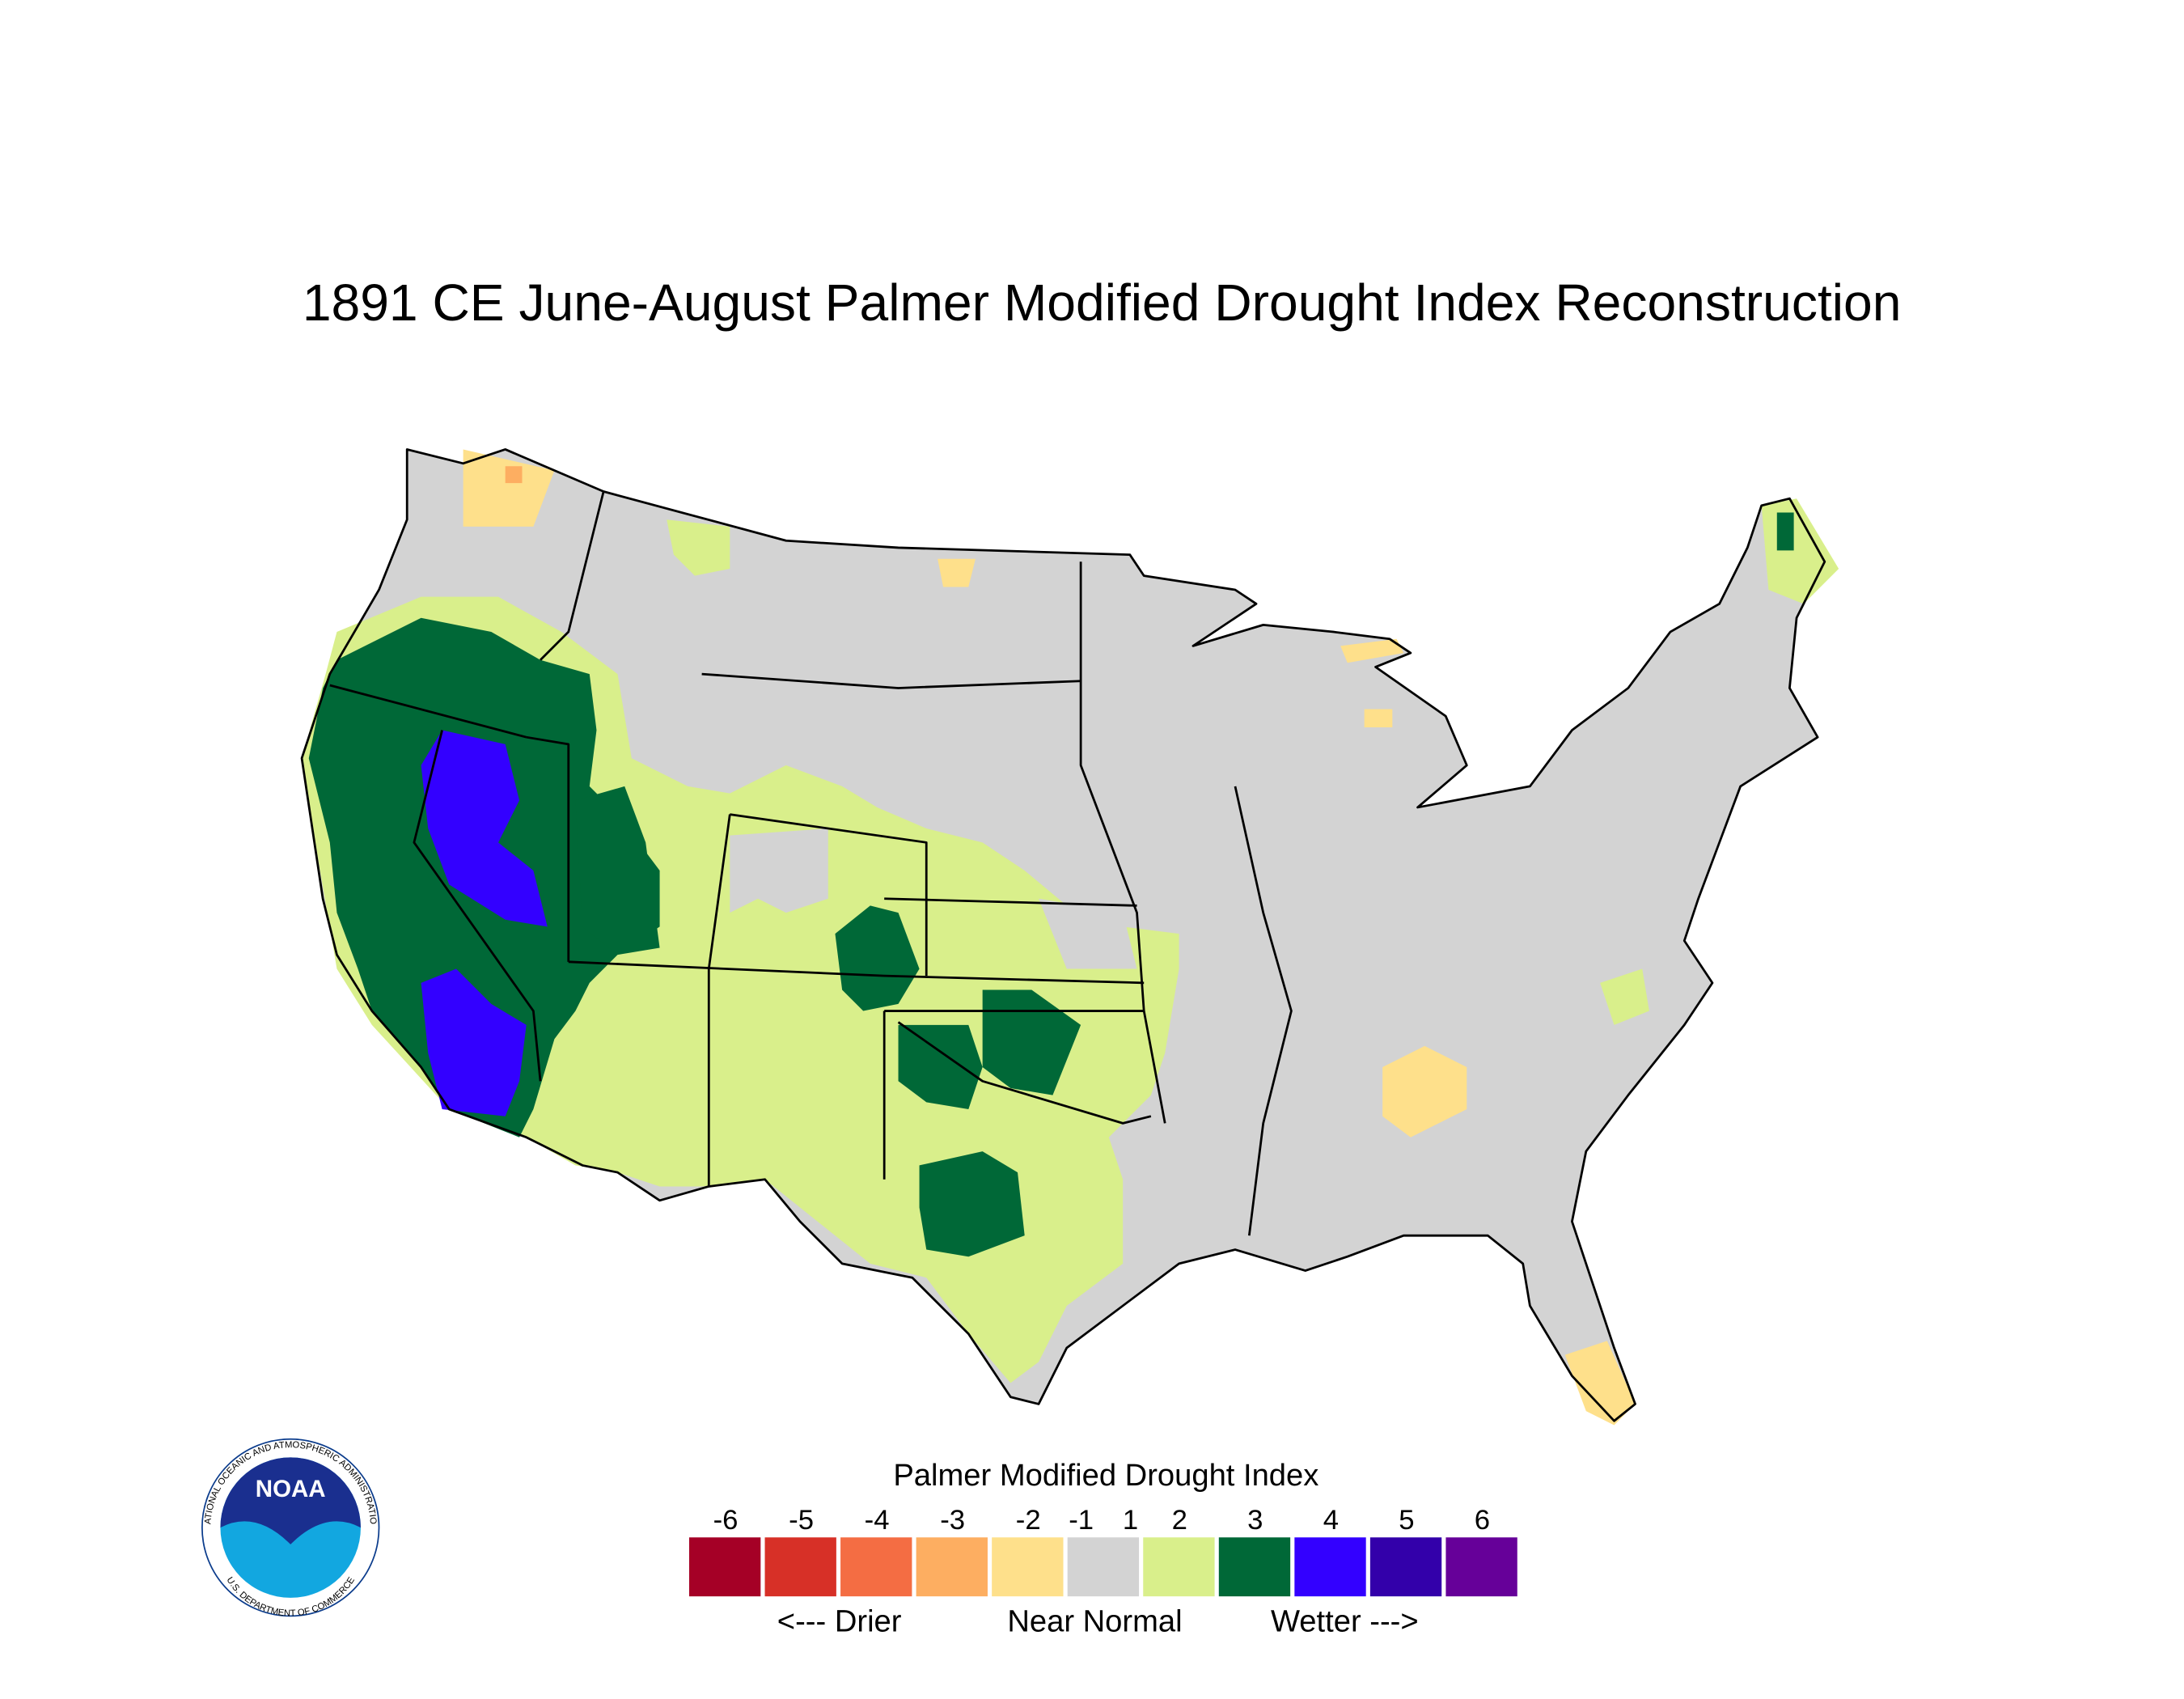 The image size is (2184, 1699). What do you see at coordinates (952, 1520) in the screenshot?
I see `legend-tick-label: -3` at bounding box center [952, 1520].